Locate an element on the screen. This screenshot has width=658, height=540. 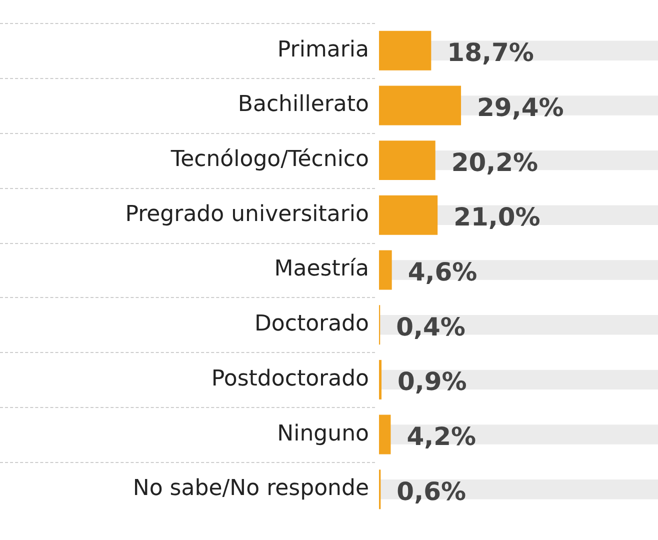
data-label: 20,2% is located at coordinates (494, 162).